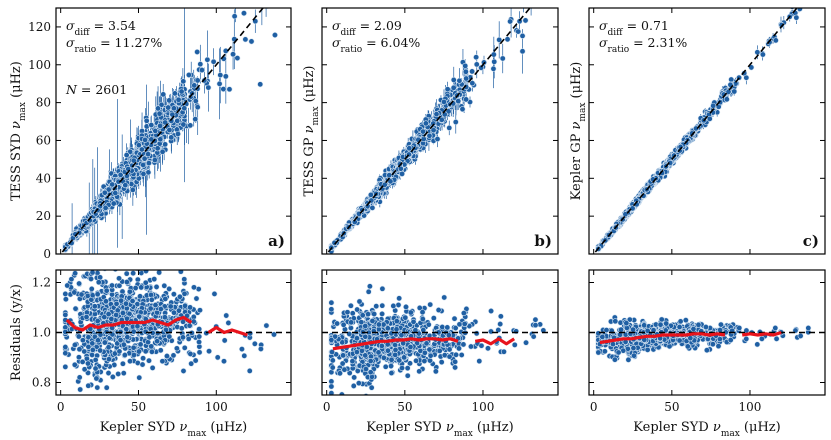  I want to click on data-points, so click(170, 126).